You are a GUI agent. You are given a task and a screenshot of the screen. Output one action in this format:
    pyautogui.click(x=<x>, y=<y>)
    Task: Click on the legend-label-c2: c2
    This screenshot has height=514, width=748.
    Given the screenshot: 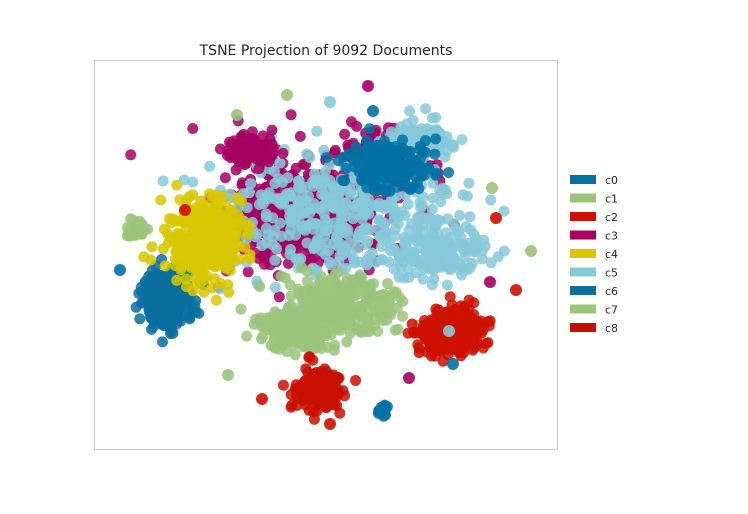 What is the action you would take?
    pyautogui.click(x=611, y=217)
    